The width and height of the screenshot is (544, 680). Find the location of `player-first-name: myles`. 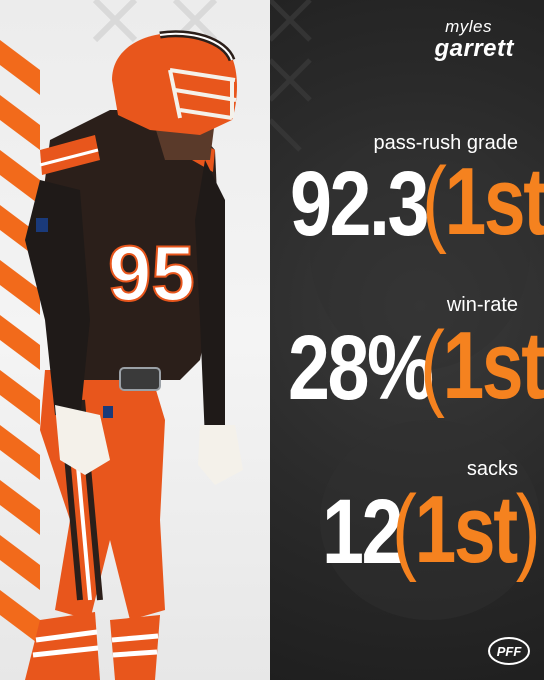

player-first-name: myles is located at coordinates (468, 26).